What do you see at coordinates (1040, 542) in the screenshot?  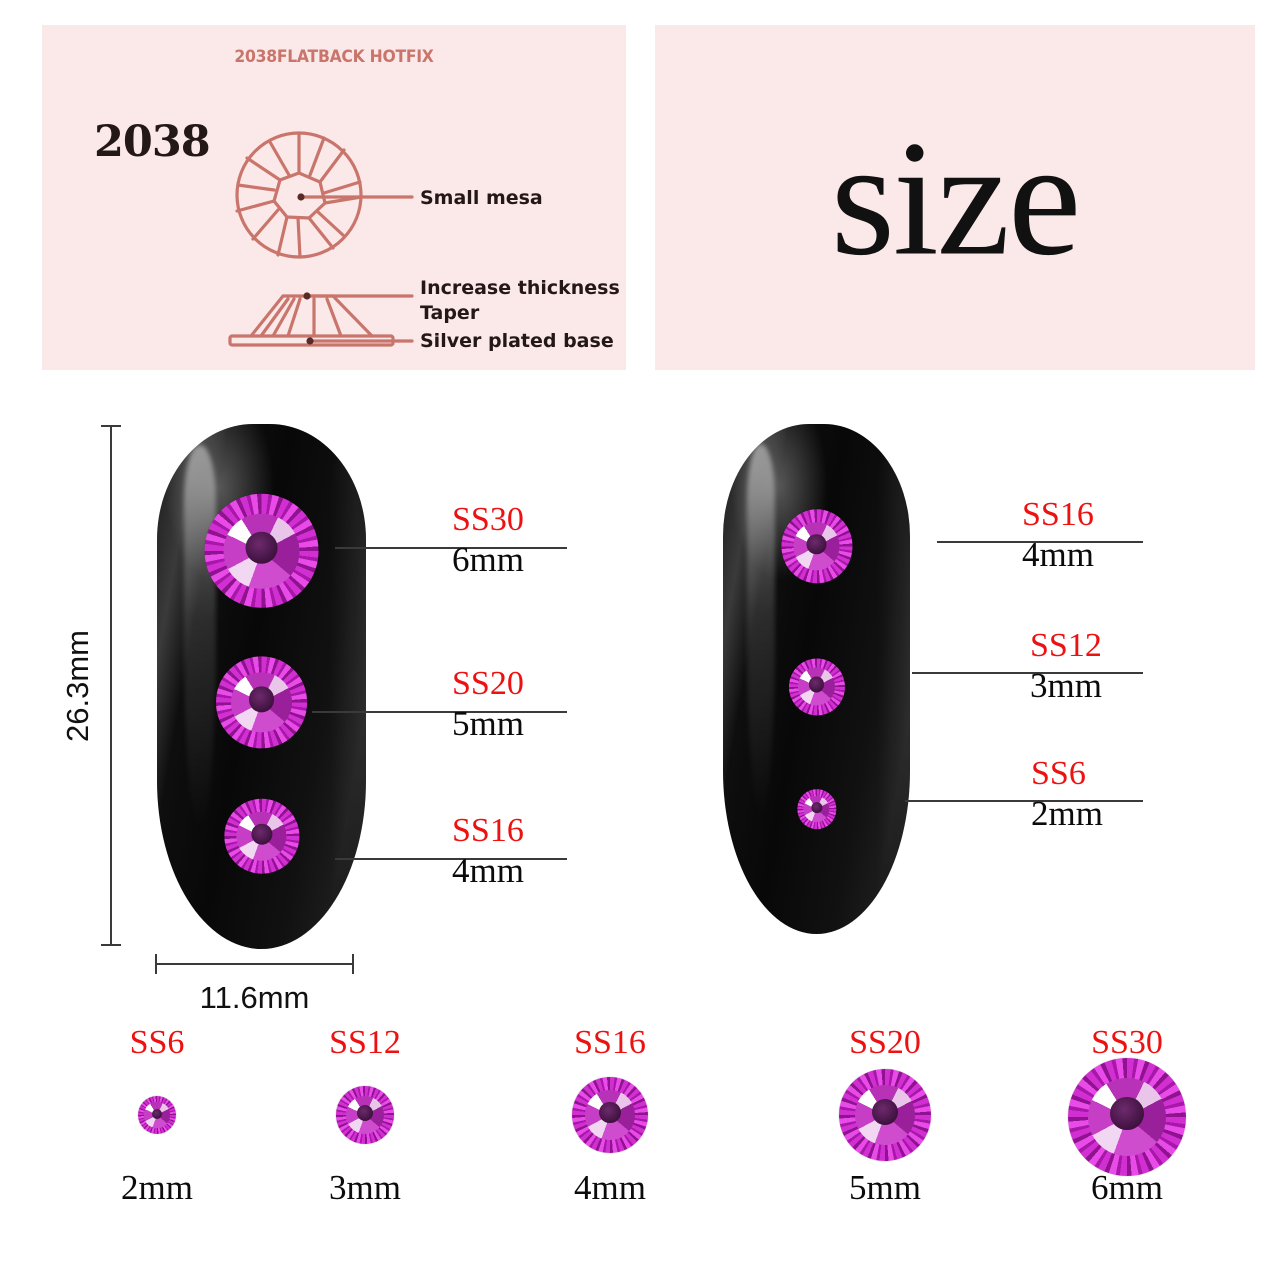 I see `leader-right-ss16` at bounding box center [1040, 542].